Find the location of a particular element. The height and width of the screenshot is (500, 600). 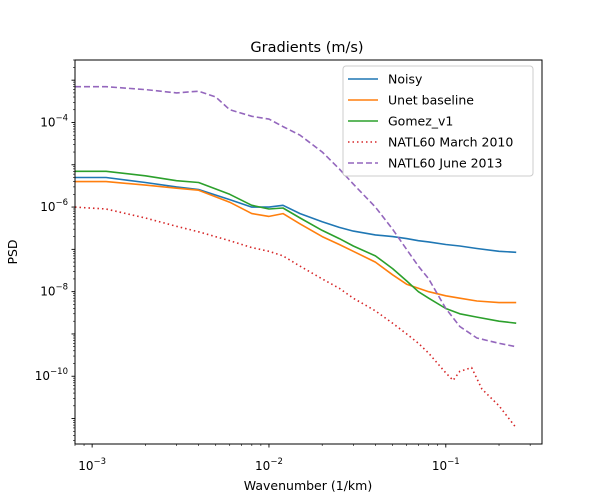

y-tick-label: 10⁻¹⁰ is located at coordinates (51, 375).